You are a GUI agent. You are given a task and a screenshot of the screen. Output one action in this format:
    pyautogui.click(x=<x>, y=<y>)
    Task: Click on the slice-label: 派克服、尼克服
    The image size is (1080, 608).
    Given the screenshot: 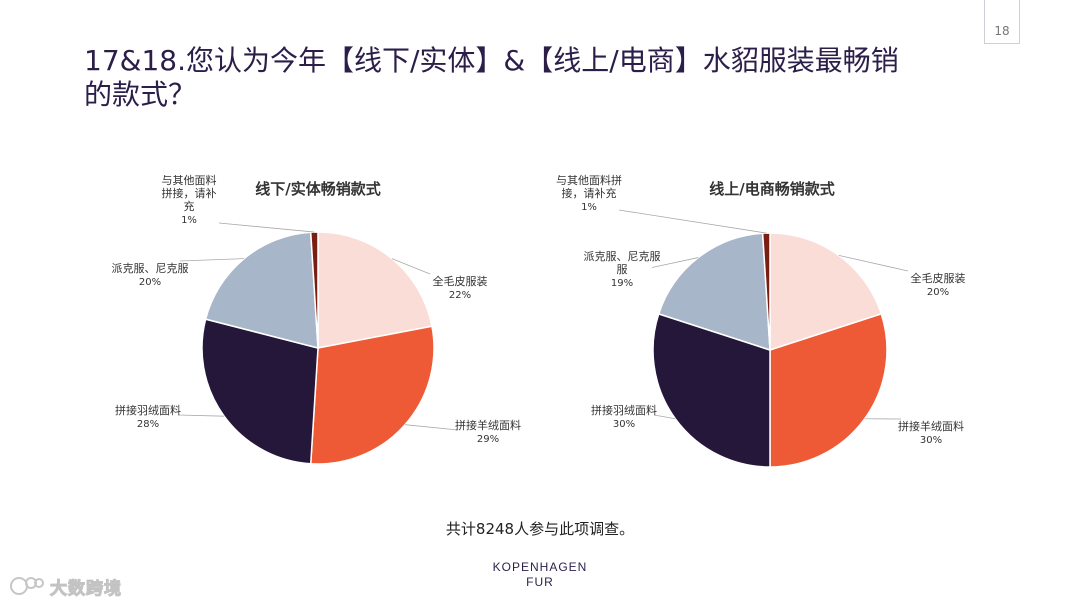 What is the action you would take?
    pyautogui.click(x=150, y=268)
    